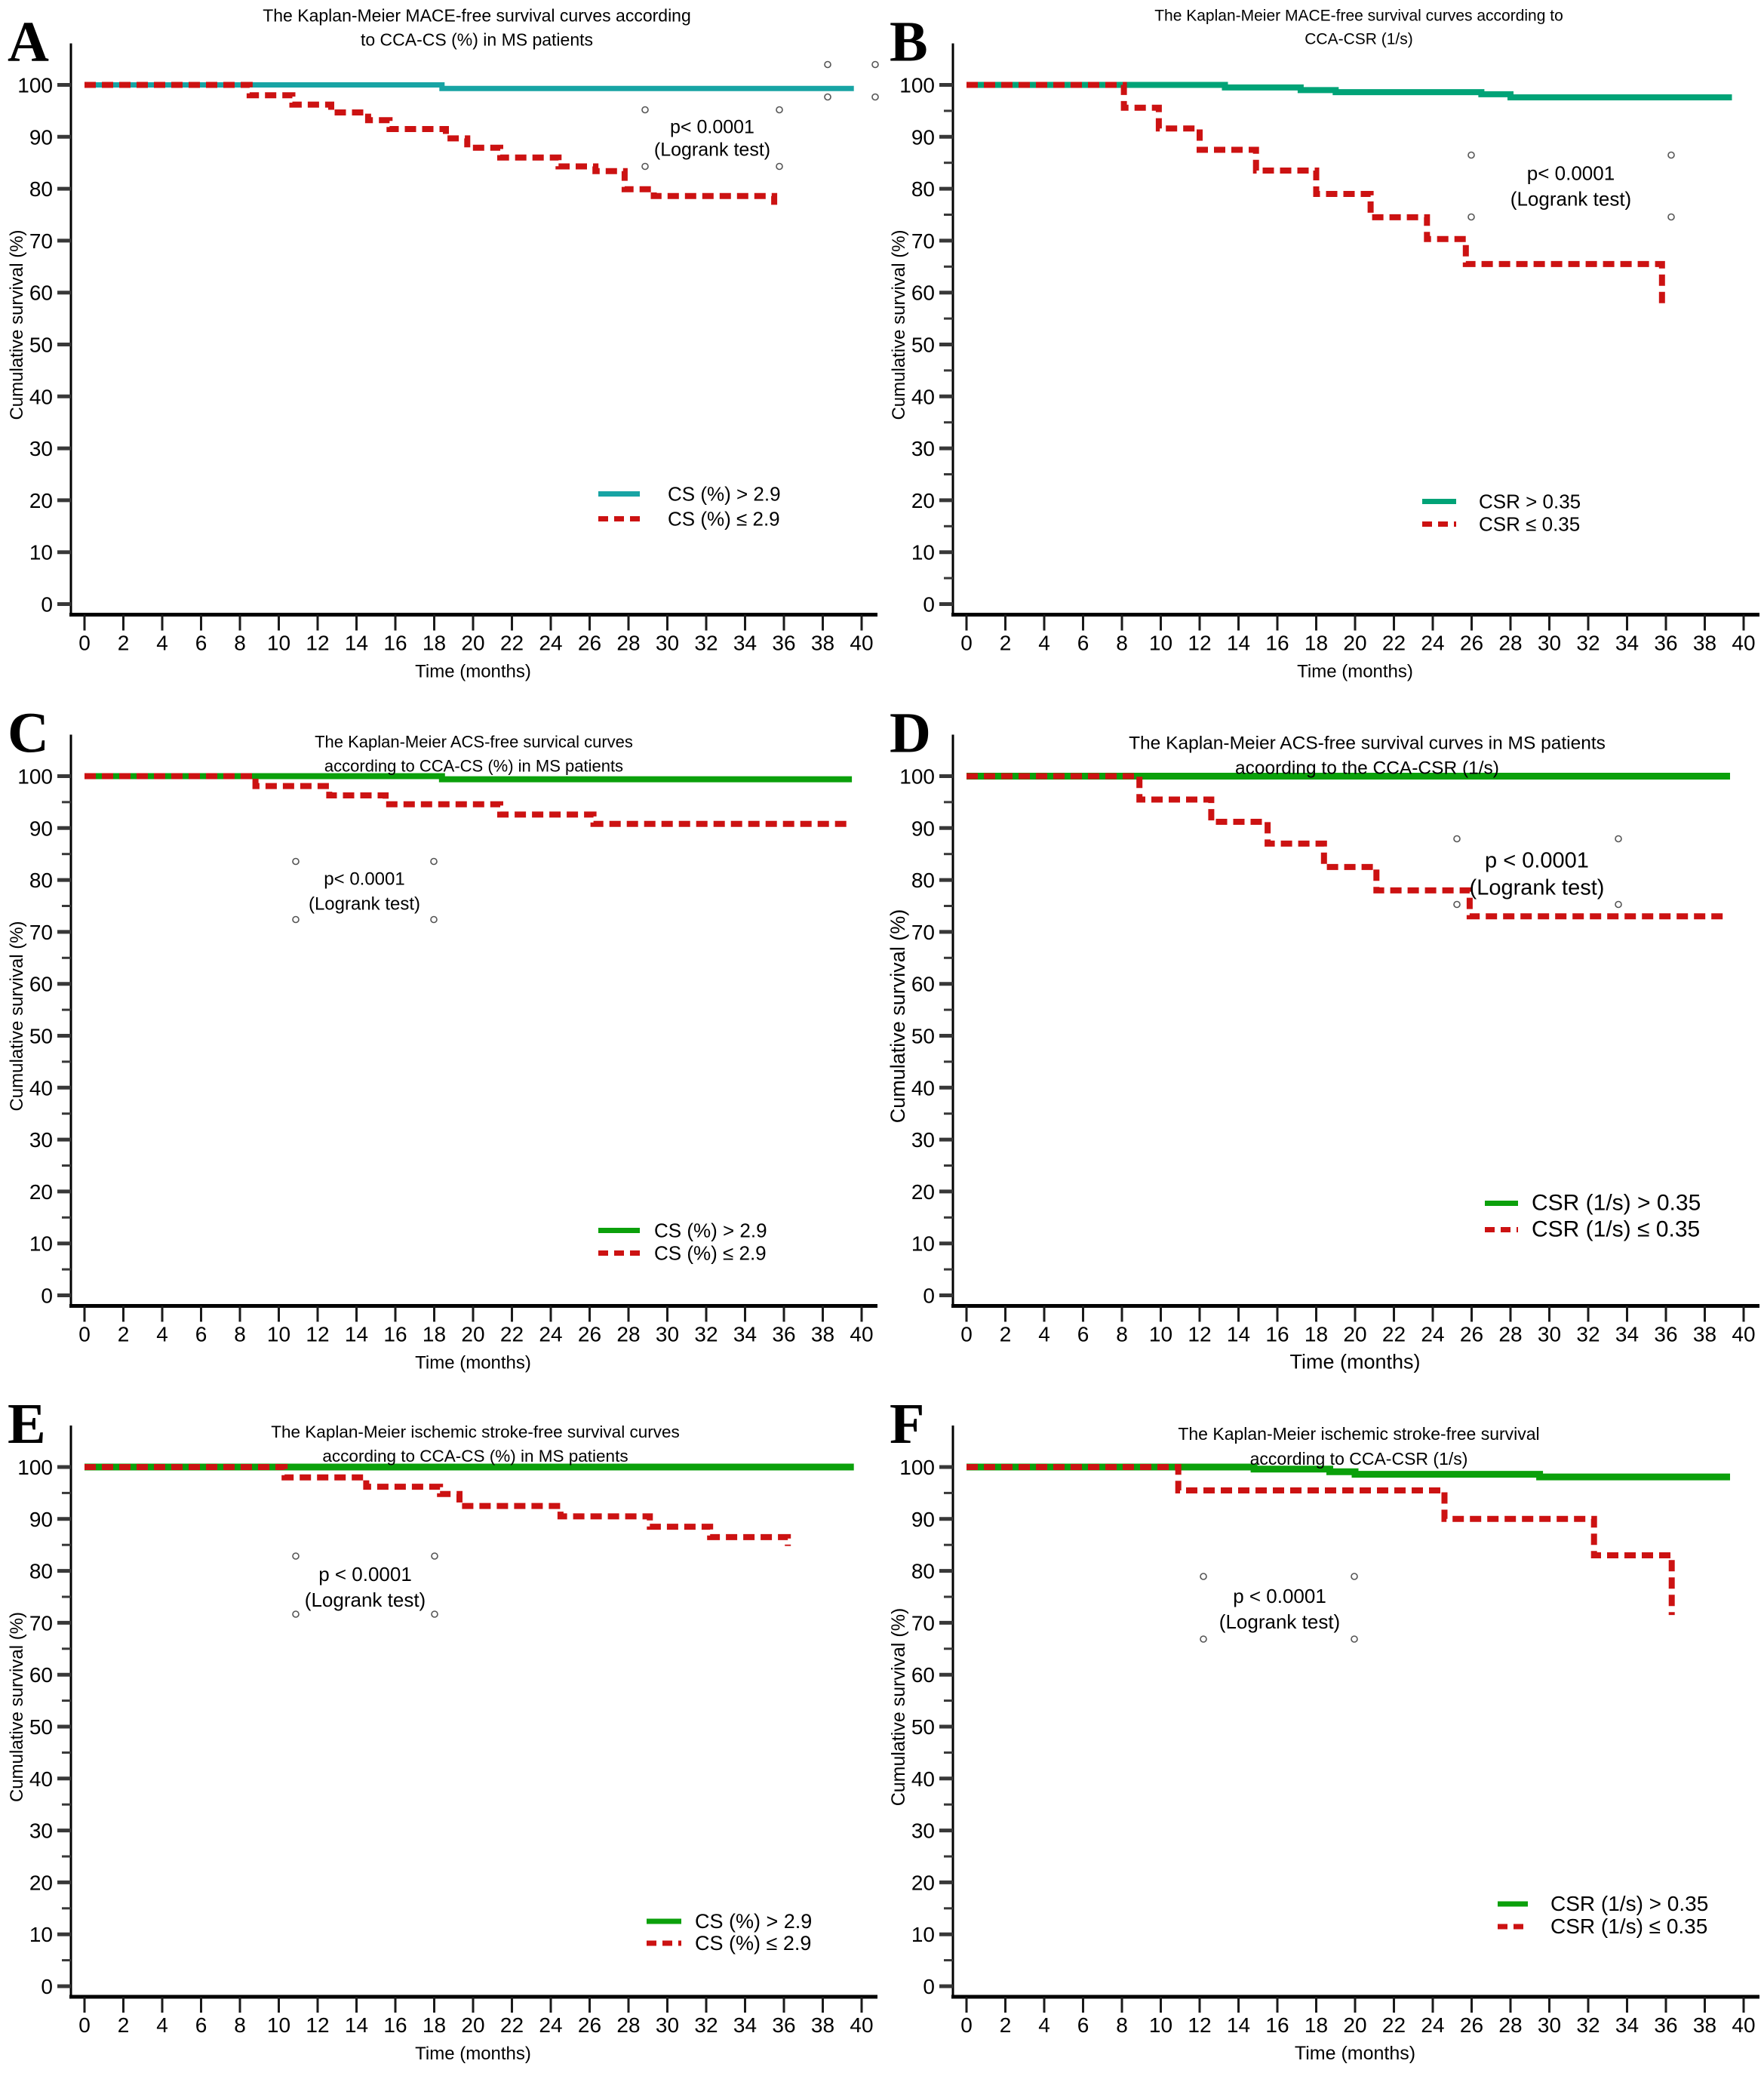 This screenshot has width=1764, height=2073. Describe the element at coordinates (469, 86) in the screenshot. I see `km-curve-above-cutoff` at that location.